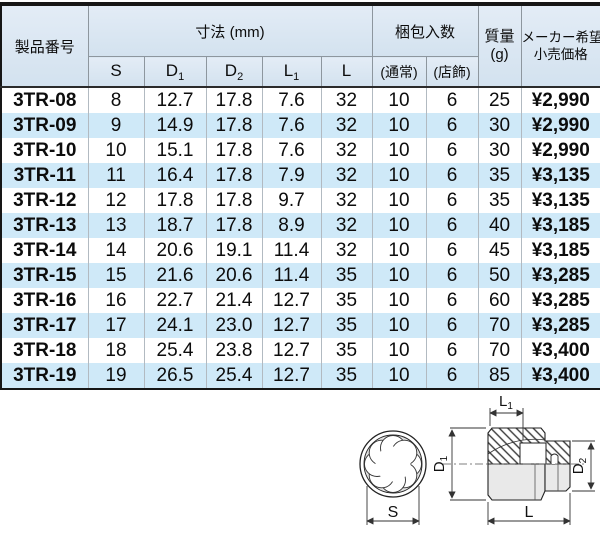 The image size is (600, 536). Describe the element at coordinates (291, 71) in the screenshot. I see `subheader-l1: L1` at that location.